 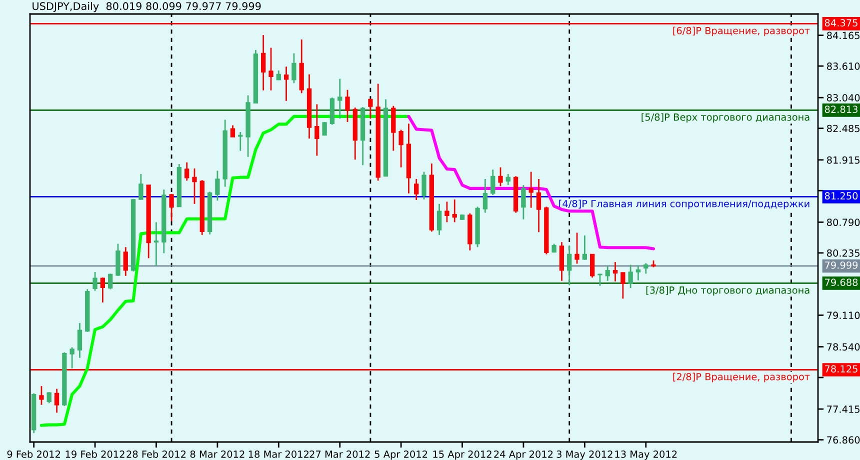 I want to click on y-tick-label: 76.860, so click(x=843, y=440).